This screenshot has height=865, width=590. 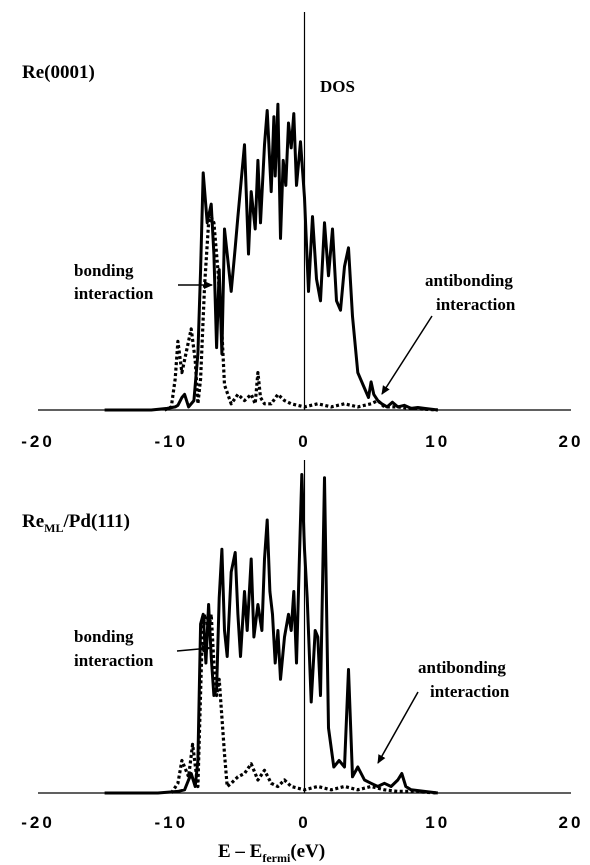 What do you see at coordinates (300, 313) in the screenshot?
I see `panel1-series-dotted-line` at bounding box center [300, 313].